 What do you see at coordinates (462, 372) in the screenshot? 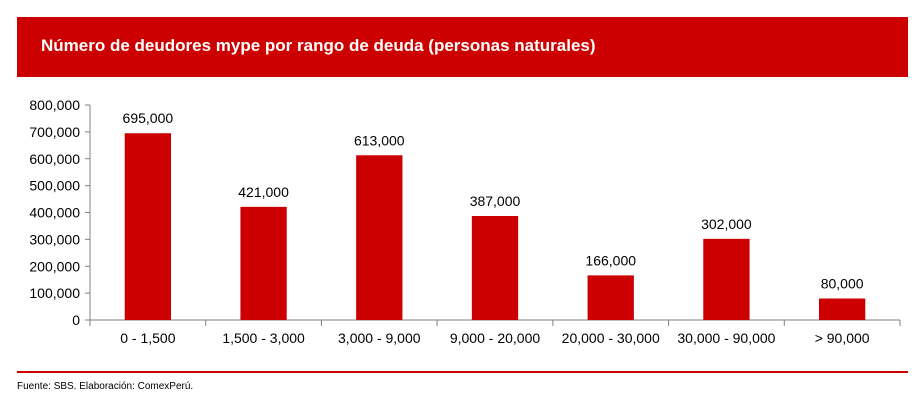
I see `footer-divider` at bounding box center [462, 372].